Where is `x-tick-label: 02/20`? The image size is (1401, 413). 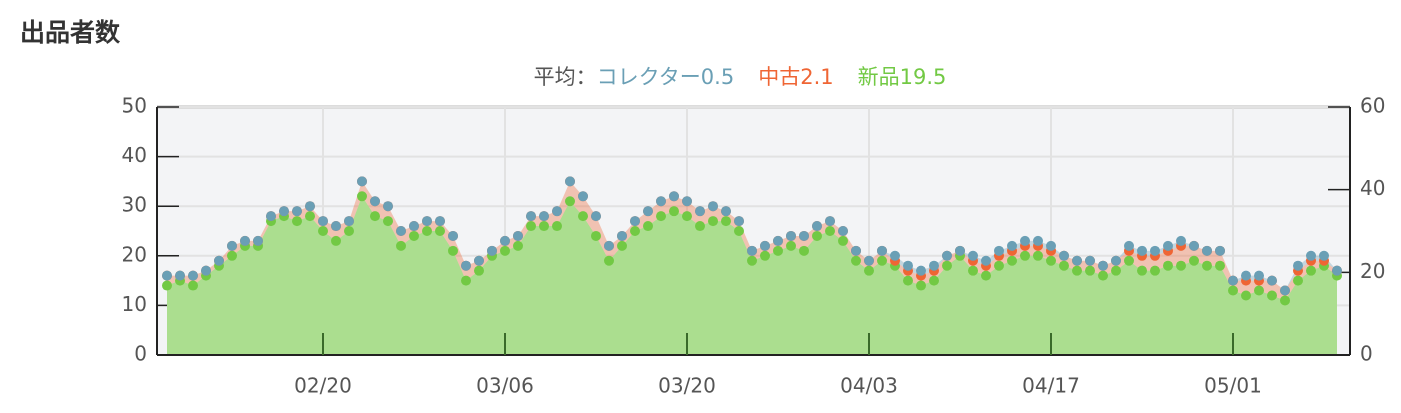
x-tick-label: 02/20 is located at coordinates (323, 386).